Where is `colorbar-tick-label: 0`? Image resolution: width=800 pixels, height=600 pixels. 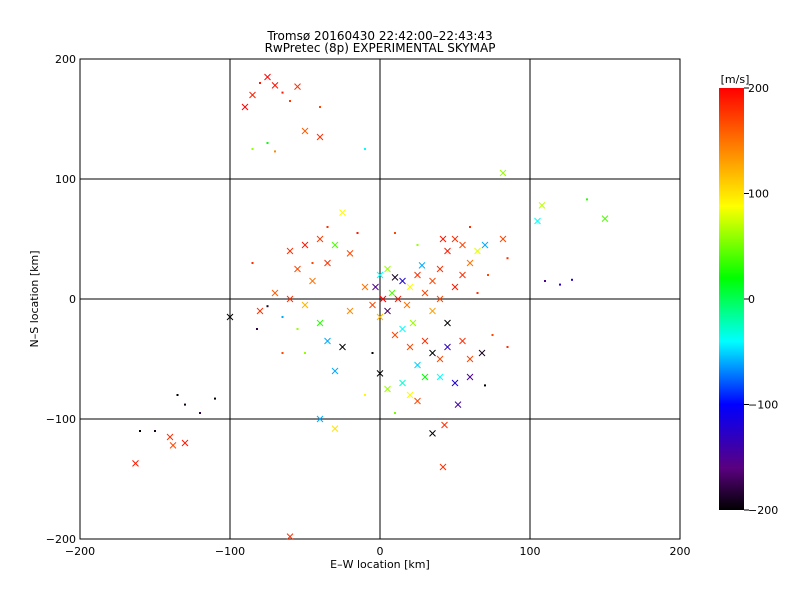 colorbar-tick-label: 0 is located at coordinates (751, 299).